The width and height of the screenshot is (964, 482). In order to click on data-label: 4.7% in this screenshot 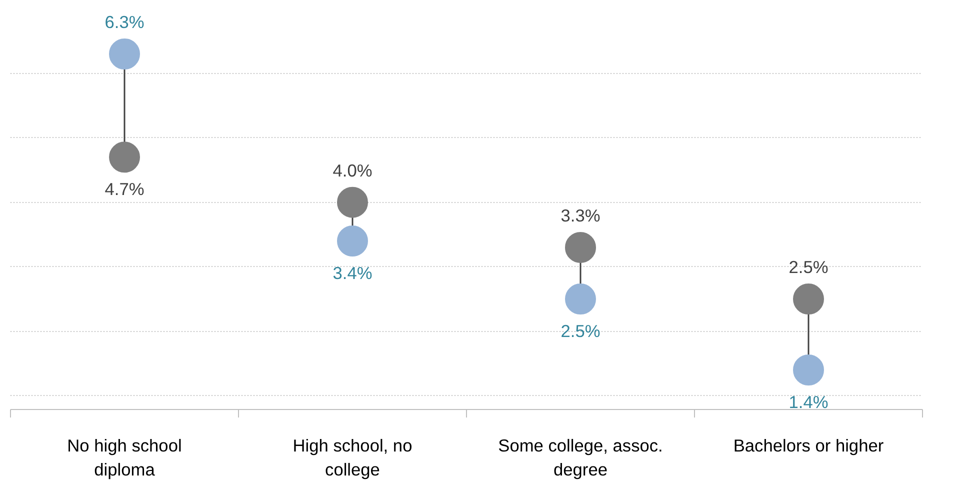, I will do `click(124, 189)`.